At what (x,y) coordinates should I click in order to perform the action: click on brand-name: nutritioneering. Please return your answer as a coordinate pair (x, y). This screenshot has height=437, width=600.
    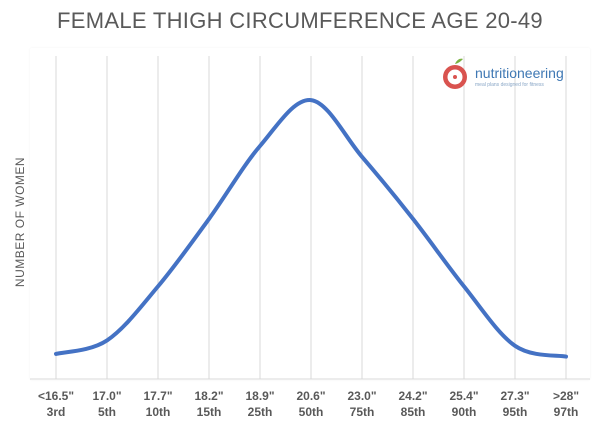
    Looking at the image, I should click on (519, 73).